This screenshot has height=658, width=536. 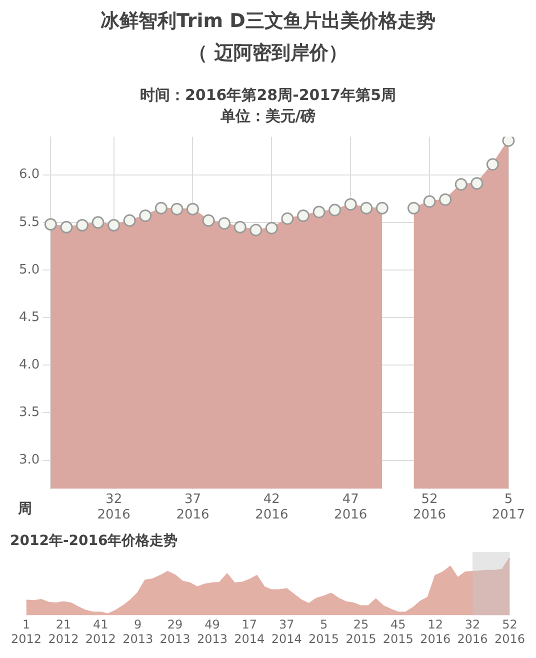 I want to click on x-tick-label: 5 2015, so click(x=324, y=632).